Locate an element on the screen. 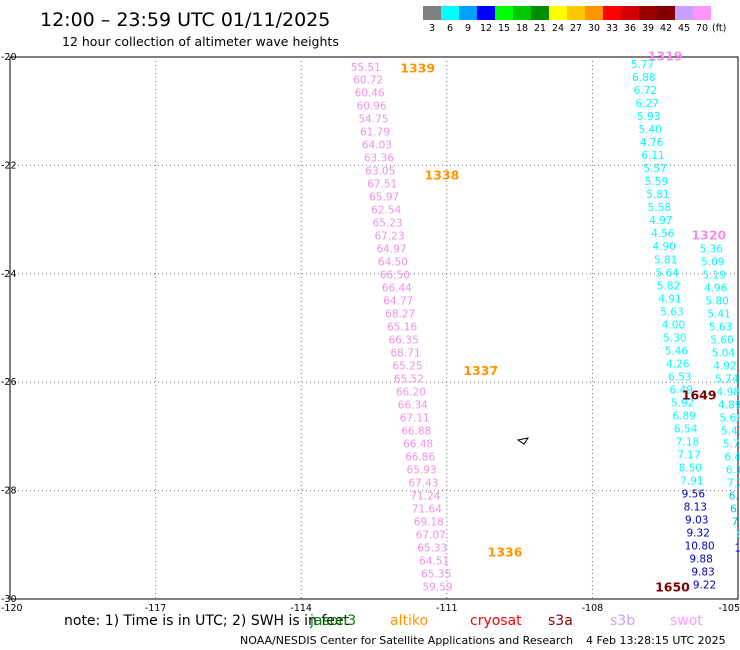 The width and height of the screenshot is (740, 650). pass-number-label: 1650 is located at coordinates (672, 587).